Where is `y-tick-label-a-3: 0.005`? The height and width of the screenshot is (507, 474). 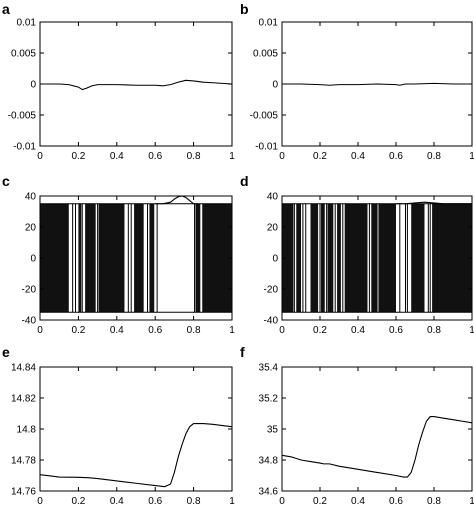 y-tick-label-a-3: 0.005 is located at coordinates (23, 54).